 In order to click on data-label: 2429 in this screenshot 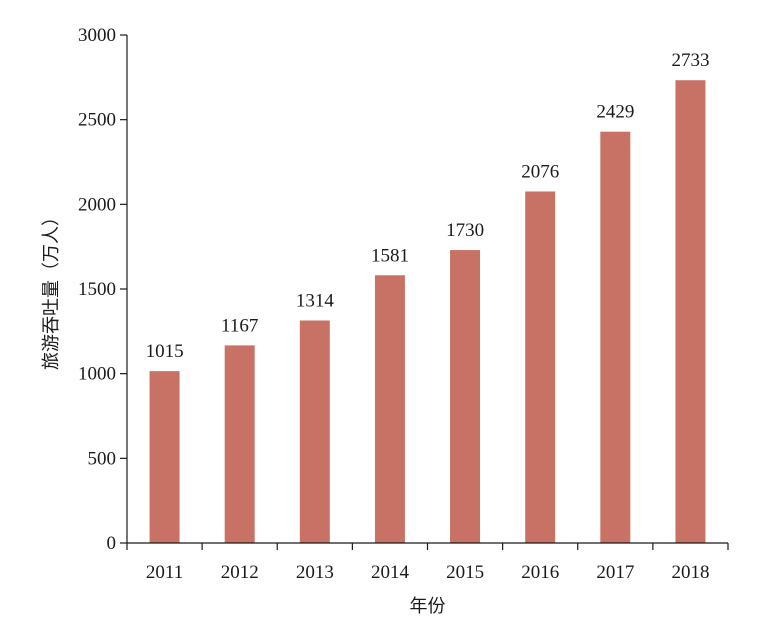, I will do `click(615, 112)`.